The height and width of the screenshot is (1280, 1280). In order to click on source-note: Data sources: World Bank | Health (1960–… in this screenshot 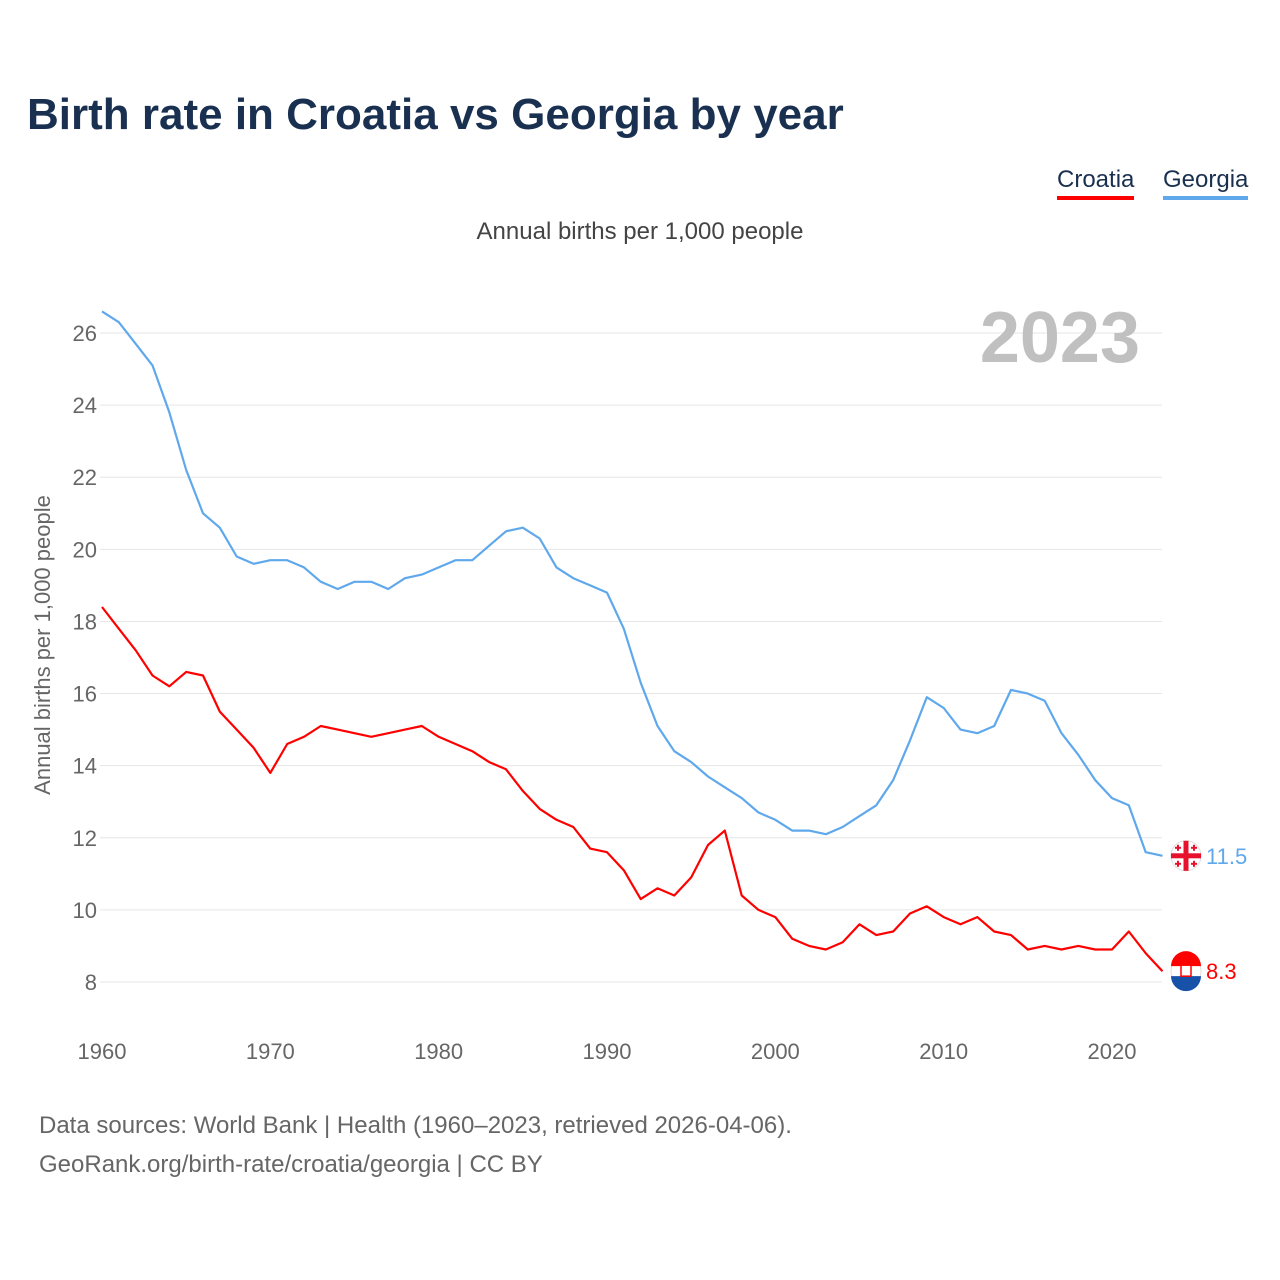, I will do `click(415, 1145)`.